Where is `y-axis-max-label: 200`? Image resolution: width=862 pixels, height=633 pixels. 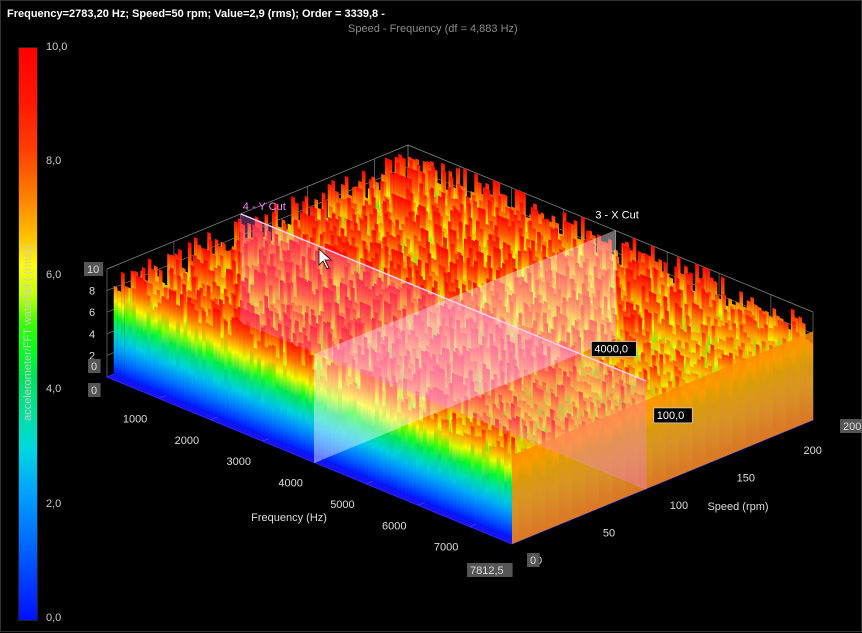 y-axis-max-label: 200 is located at coordinates (852, 427).